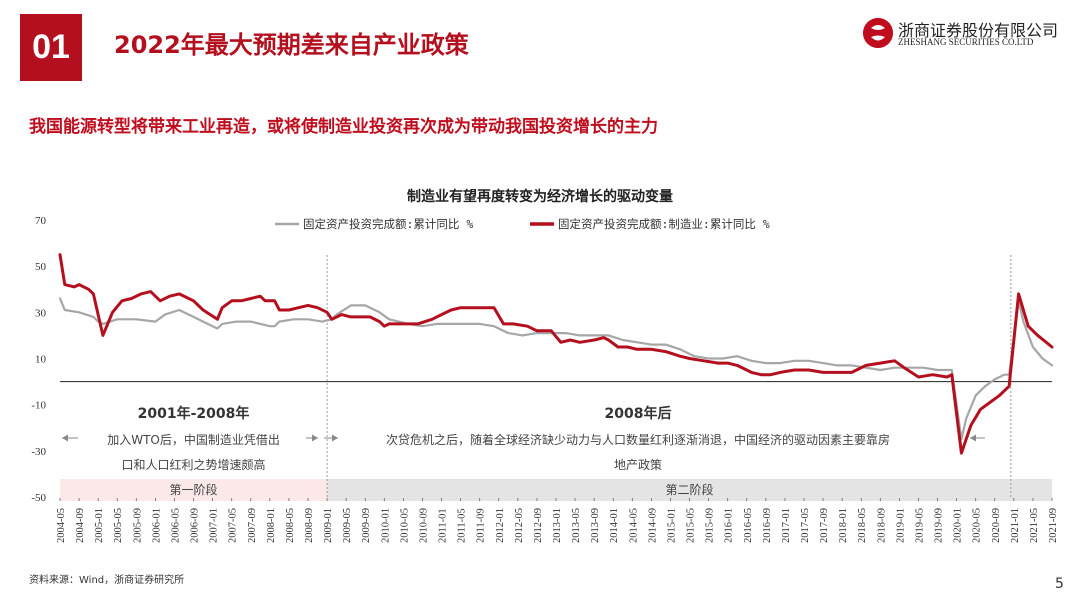 This screenshot has width=1080, height=608. Describe the element at coordinates (80, 525) in the screenshot. I see `x-tick-label: 2004-09` at that location.